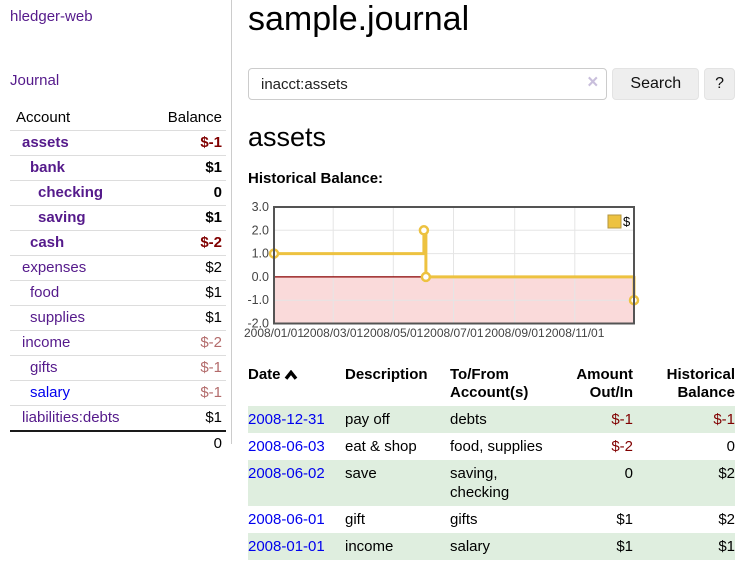 Image resolution: width=742 pixels, height=582 pixels. Describe the element at coordinates (118, 393) in the screenshot. I see `account-row: salary $-1` at that location.